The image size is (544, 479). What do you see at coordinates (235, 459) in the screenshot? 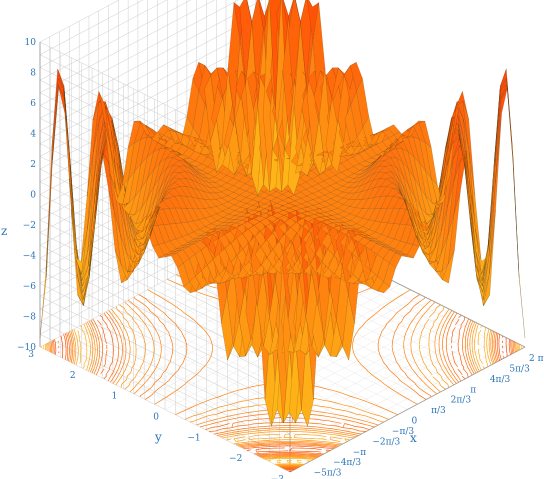
I see `y-tick-label: −2` at bounding box center [235, 459].